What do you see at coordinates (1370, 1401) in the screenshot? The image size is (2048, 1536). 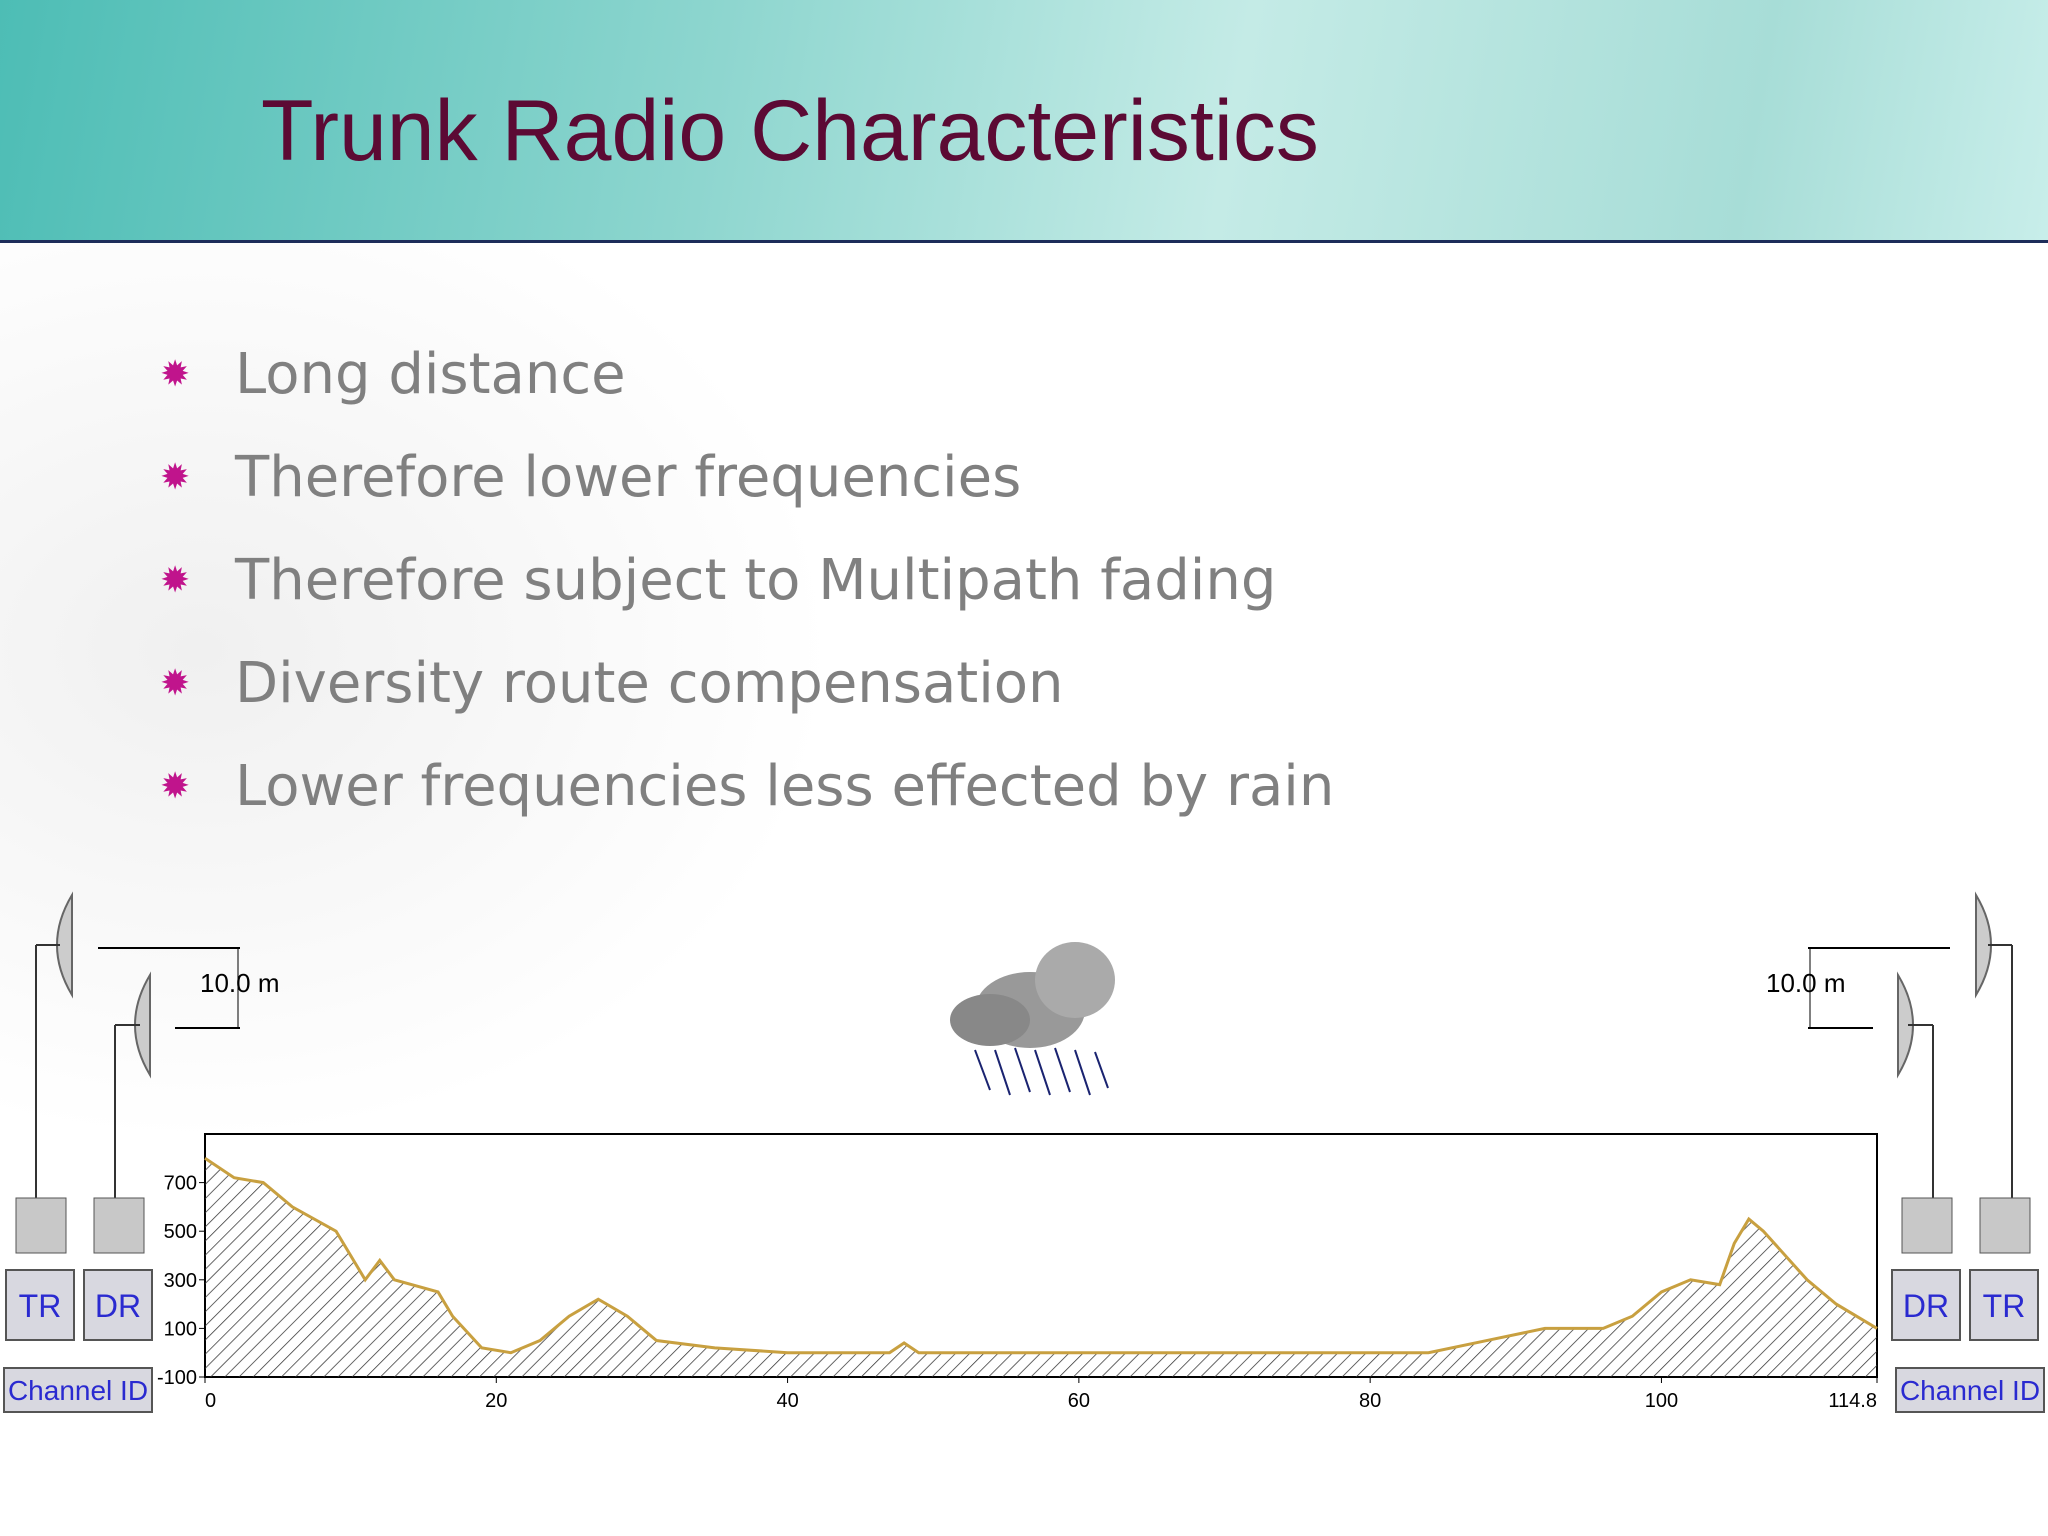 I see `x-tick-label: 80` at bounding box center [1370, 1401].